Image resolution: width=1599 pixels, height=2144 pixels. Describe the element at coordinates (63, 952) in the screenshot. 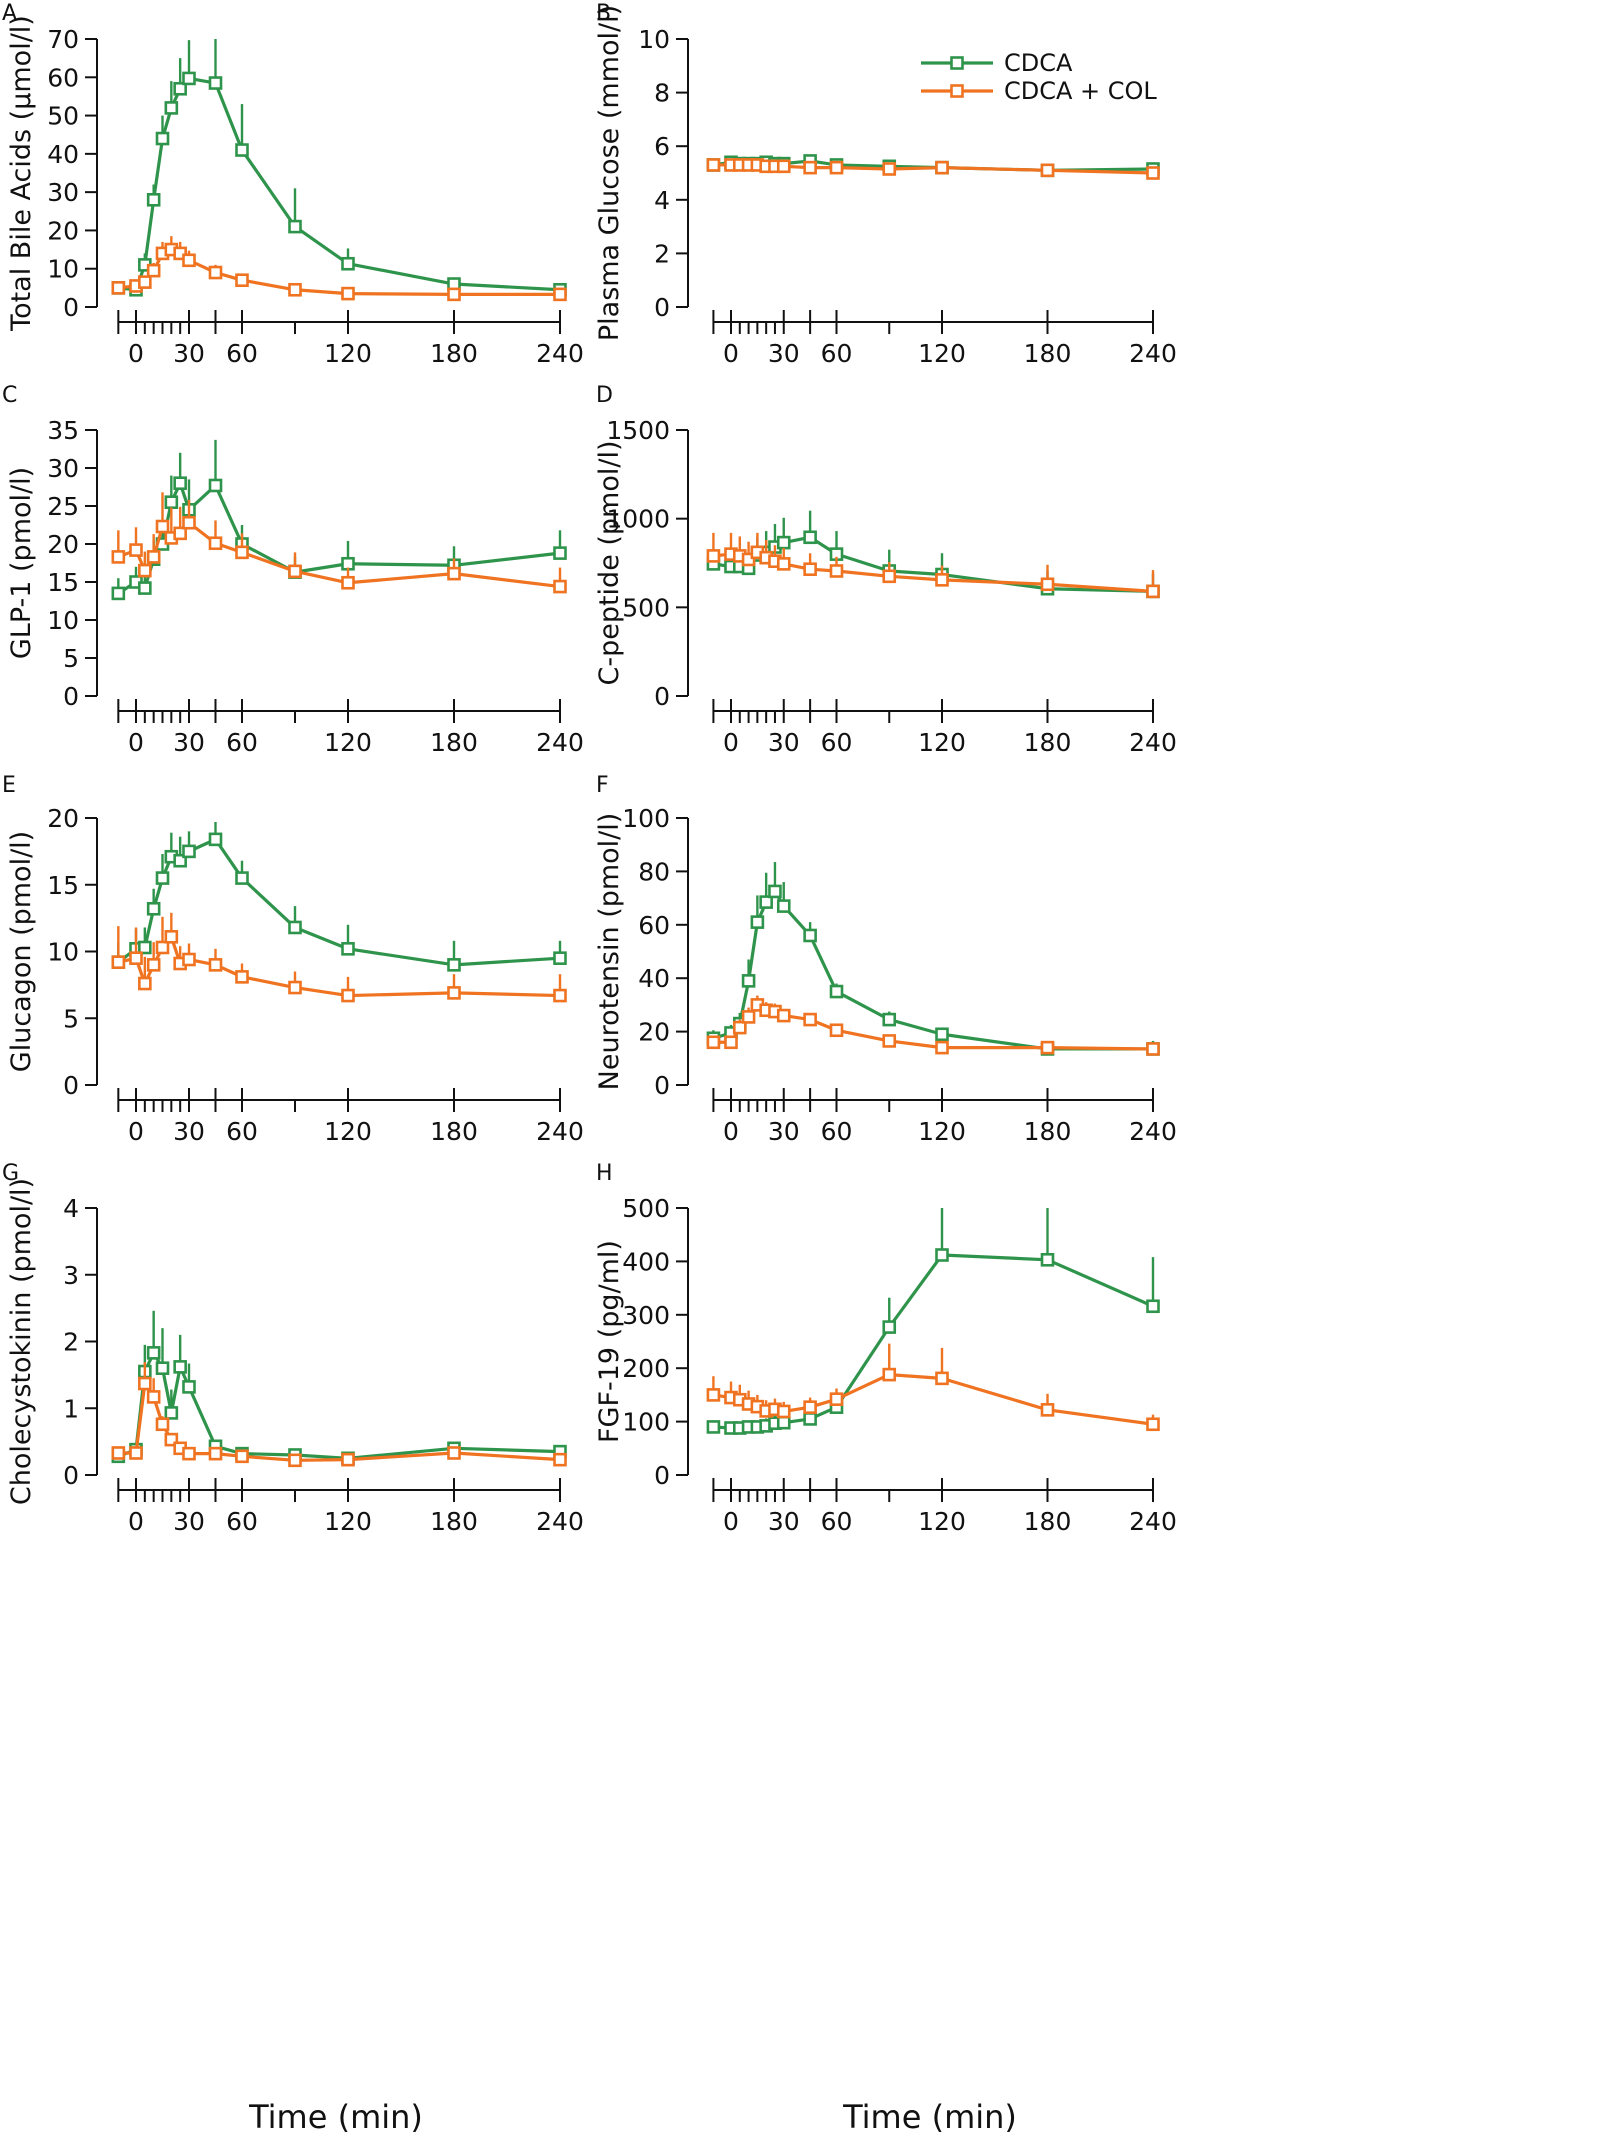

I see `y-tick-label: 10` at that location.